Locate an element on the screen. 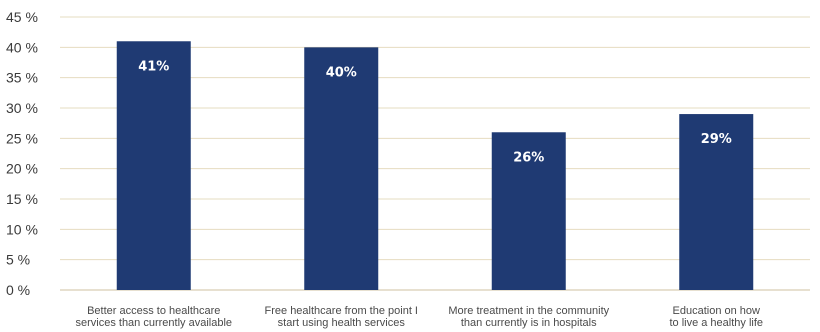 The width and height of the screenshot is (820, 332). data-label: 41% is located at coordinates (153, 66).